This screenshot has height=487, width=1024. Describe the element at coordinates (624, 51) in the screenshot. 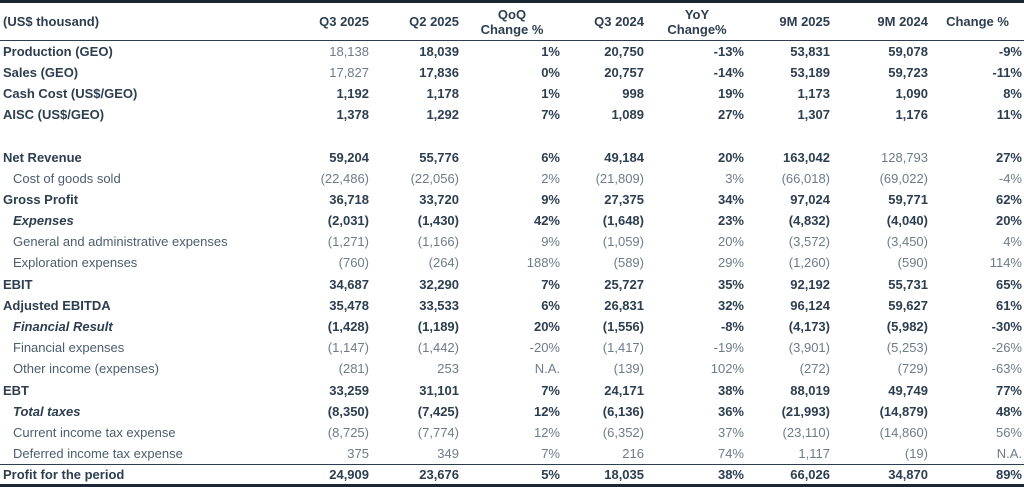

I see `row-value: 20,750` at that location.